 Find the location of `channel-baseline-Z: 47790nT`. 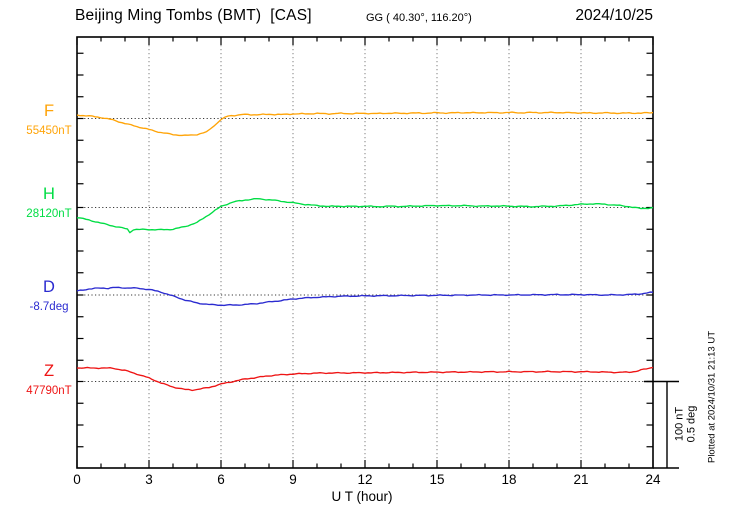

channel-baseline-Z: 47790nT is located at coordinates (49, 390).